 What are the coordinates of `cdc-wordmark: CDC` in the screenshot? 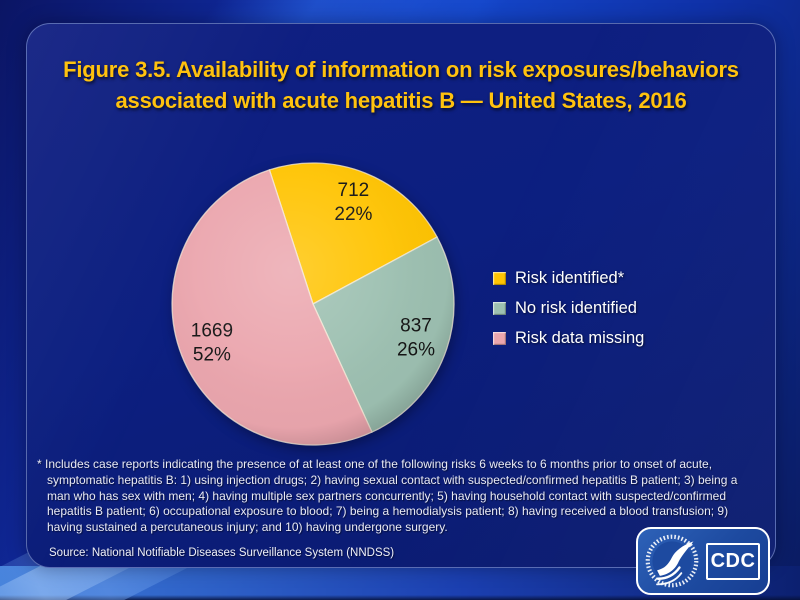 It's located at (733, 560).